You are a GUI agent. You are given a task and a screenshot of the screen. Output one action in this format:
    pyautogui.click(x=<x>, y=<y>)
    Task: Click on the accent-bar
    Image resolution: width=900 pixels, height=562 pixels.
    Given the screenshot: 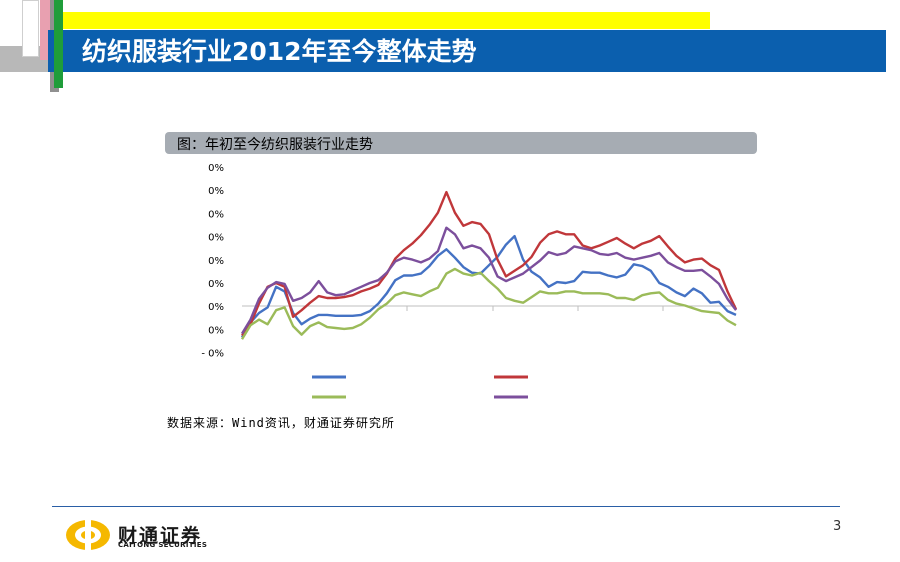 What is the action you would take?
    pyautogui.click(x=386, y=20)
    